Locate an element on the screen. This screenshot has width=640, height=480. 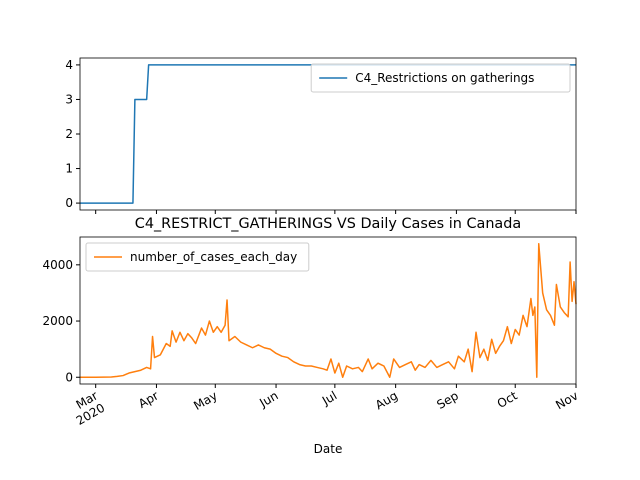
x-tick-label: Apr is located at coordinates (148, 399).